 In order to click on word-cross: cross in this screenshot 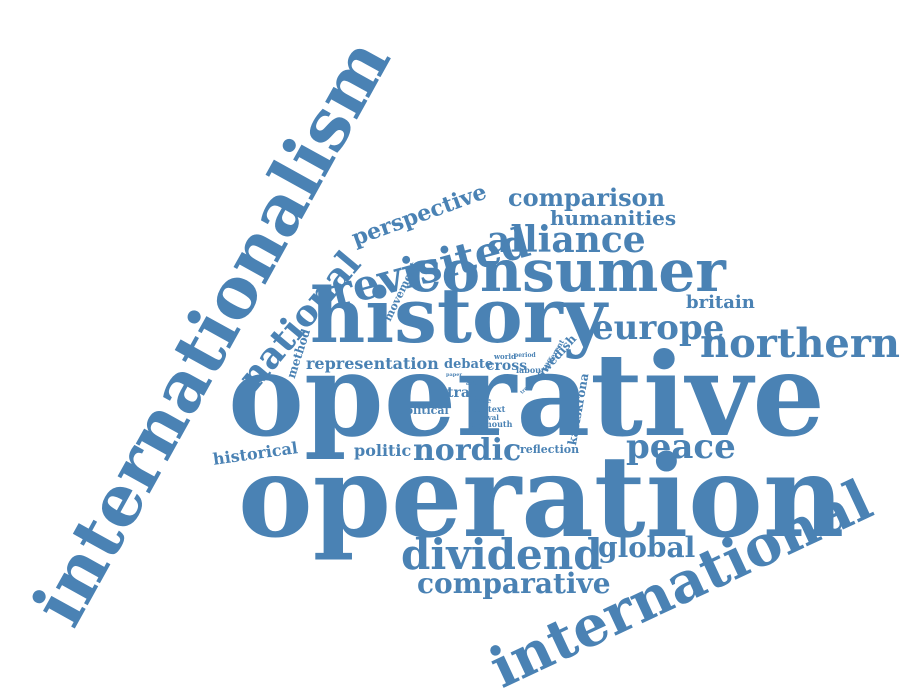, I will do `click(507, 366)`.